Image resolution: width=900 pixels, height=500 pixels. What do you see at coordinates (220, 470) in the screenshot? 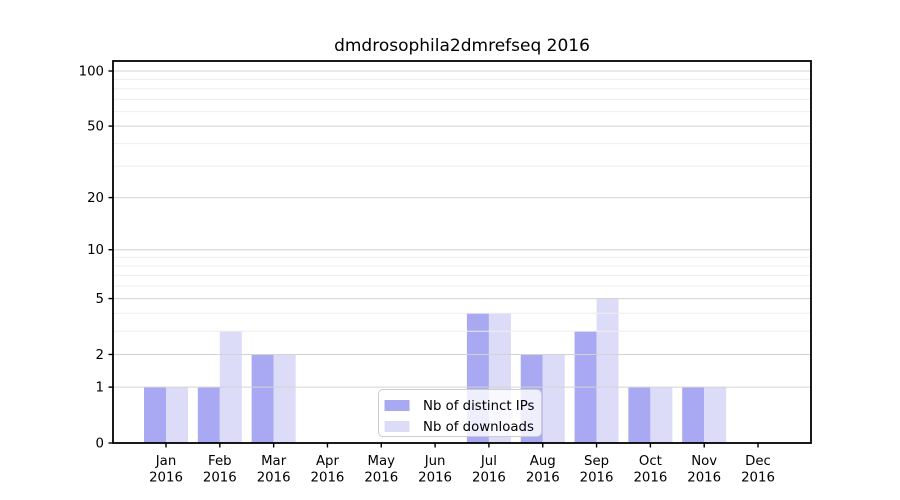
I see `x-tick-label: Feb 2016` at bounding box center [220, 470].